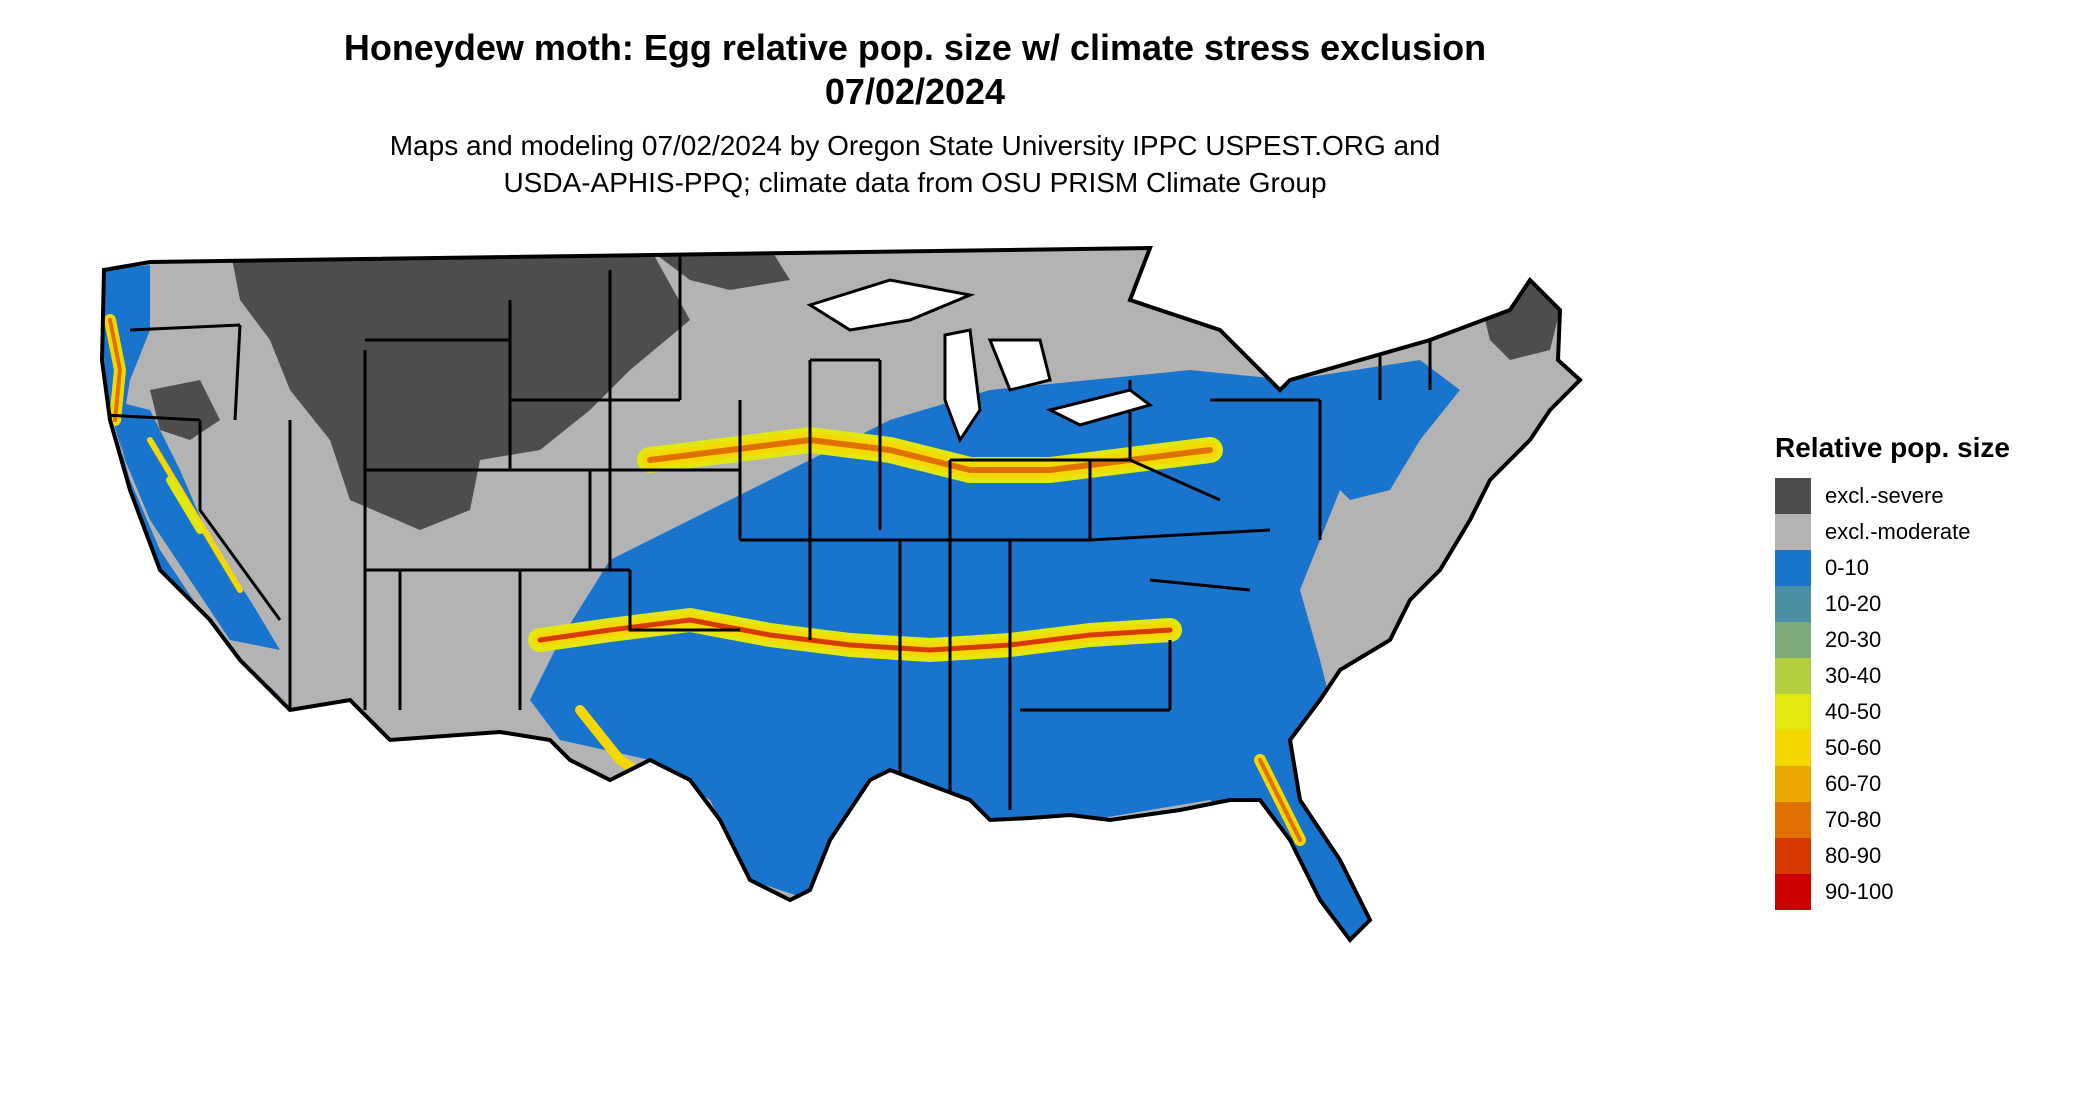  What do you see at coordinates (1925, 568) in the screenshot?
I see `legend-item: 0-10` at bounding box center [1925, 568].